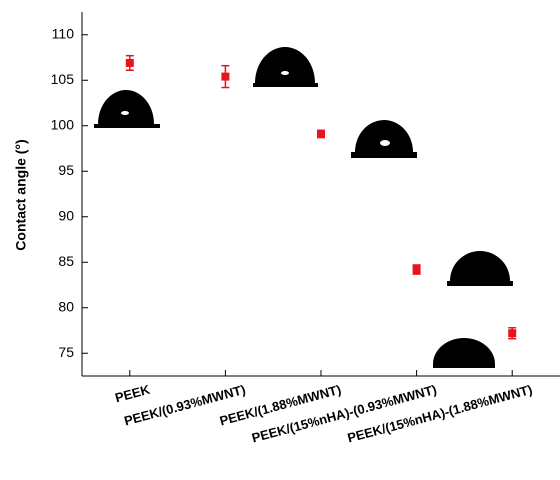 The width and height of the screenshot is (560, 480). Describe the element at coordinates (63, 79) in the screenshot. I see `y-tick-label: 105` at that location.